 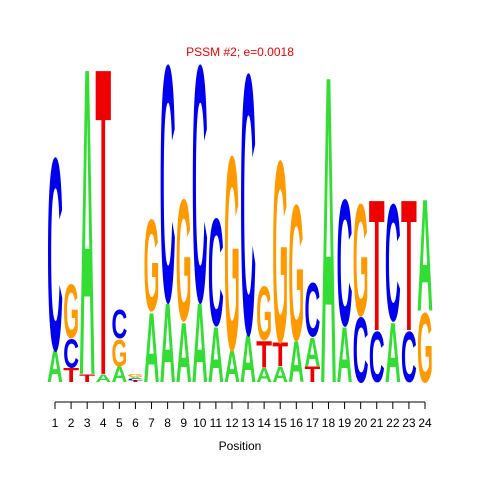 What do you see at coordinates (119, 423) in the screenshot?
I see `x-tick-label: 5` at bounding box center [119, 423].